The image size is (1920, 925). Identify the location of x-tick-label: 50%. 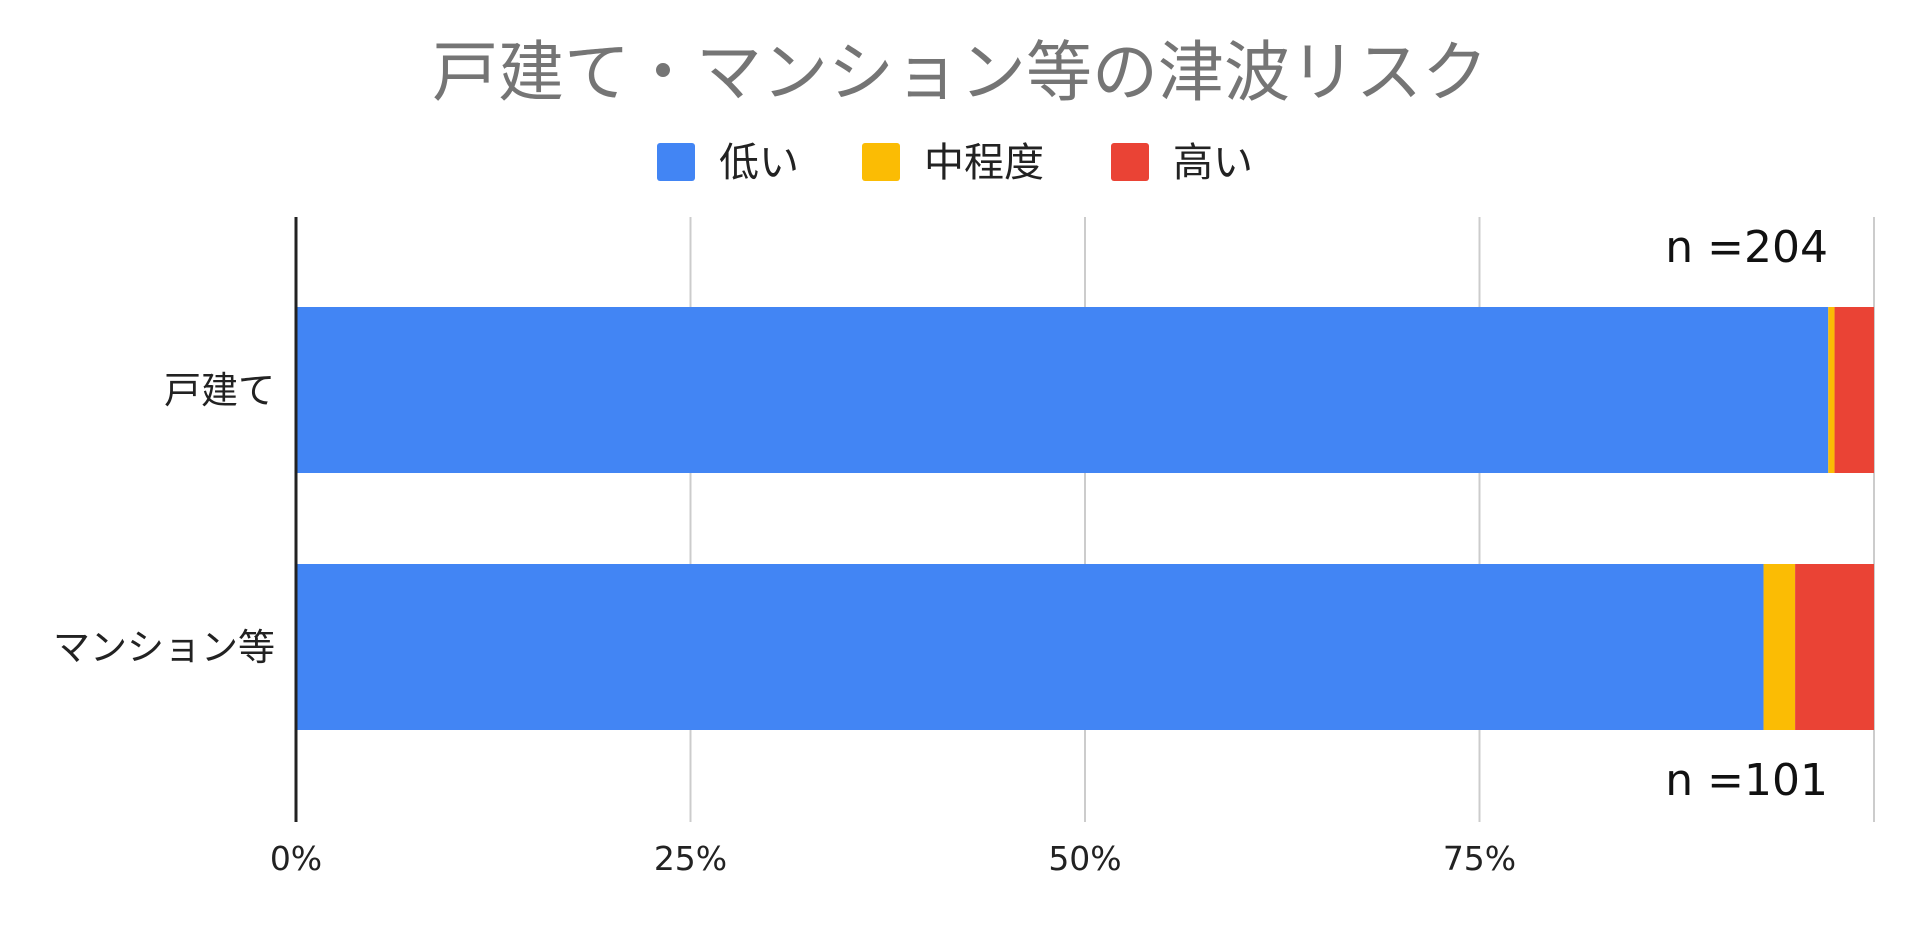
(1084, 858).